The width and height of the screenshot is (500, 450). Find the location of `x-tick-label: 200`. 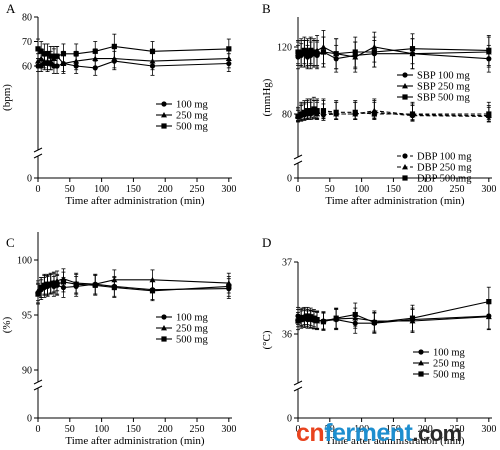

x-tick-label: 200 is located at coordinates (165, 429).